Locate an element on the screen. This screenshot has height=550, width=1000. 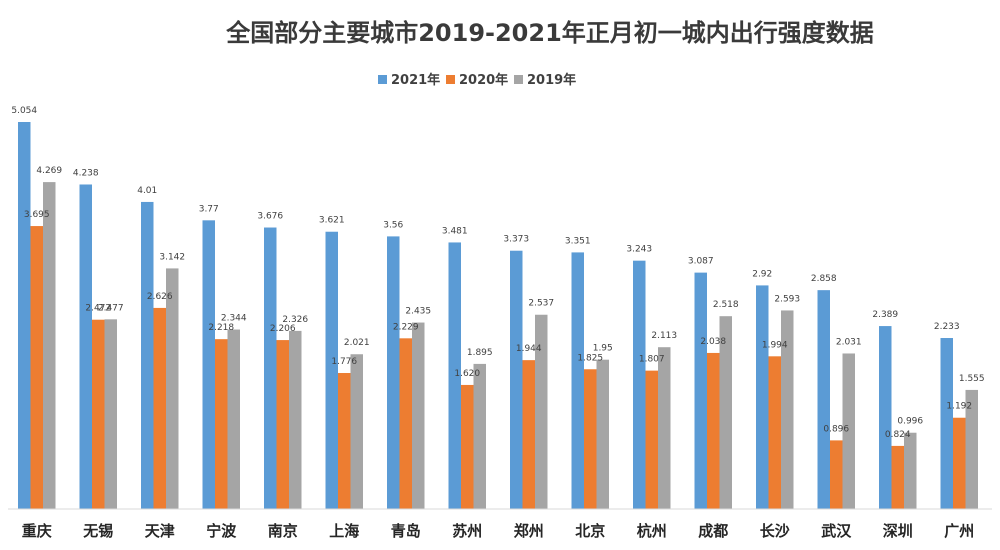
chart-legend: 2021年 2020年 2019年 is located at coordinates (477, 80).